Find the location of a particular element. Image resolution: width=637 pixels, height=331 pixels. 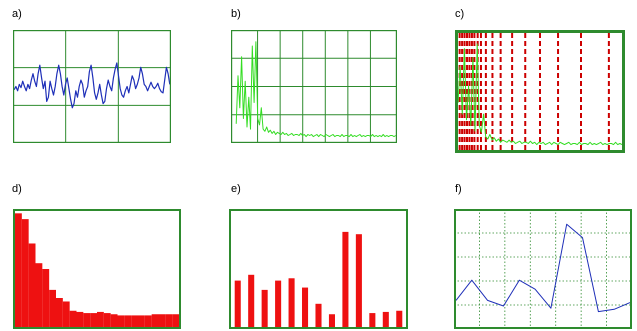

panel-c-frame is located at coordinates (540, 91).